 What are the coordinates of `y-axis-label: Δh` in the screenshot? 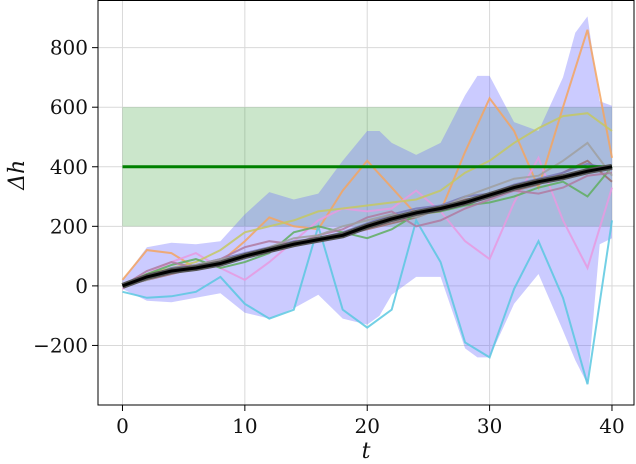 It's located at (17, 175).